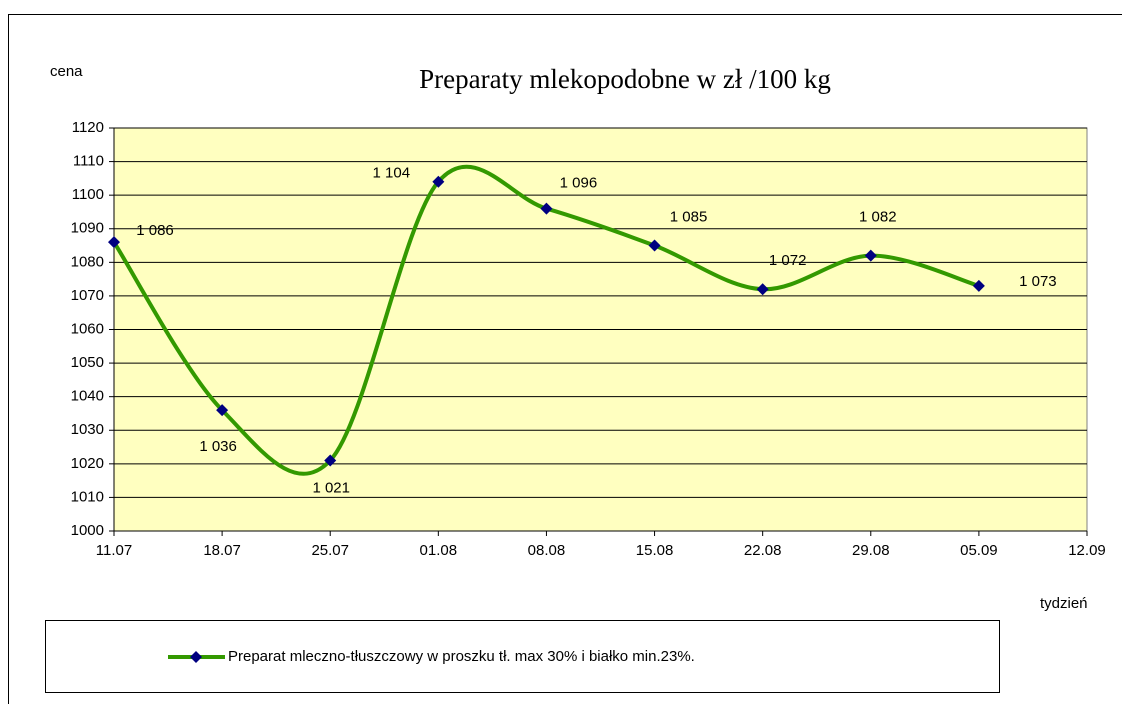  Describe the element at coordinates (87, 228) in the screenshot. I see `y-tick-label: 1090` at that location.